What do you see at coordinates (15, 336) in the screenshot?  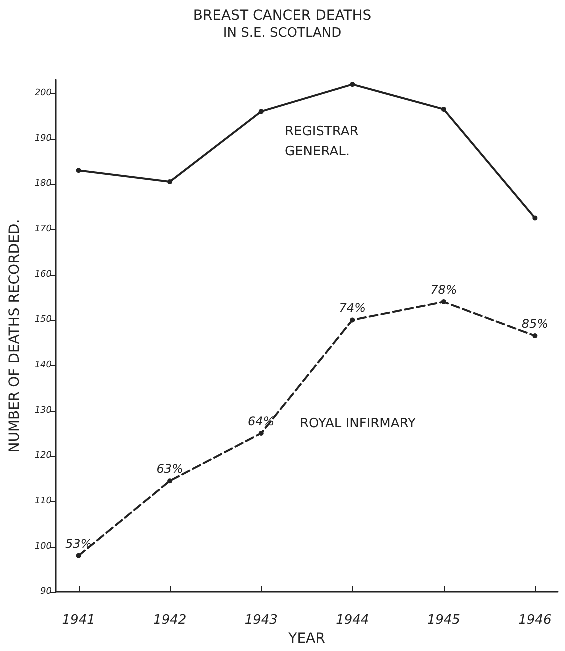 I see `y-axis-title: NUMBER OF DEATHS RECORDED.` at bounding box center [15, 336].